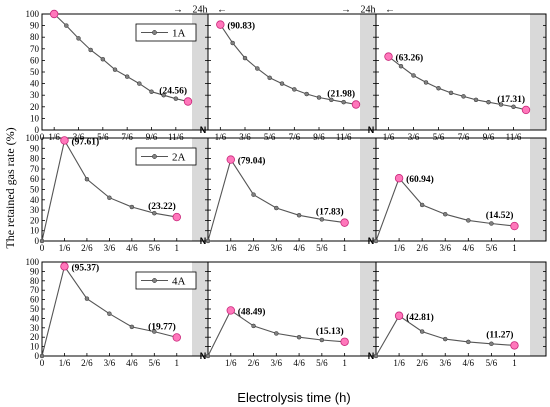  I want to click on arrow-right-icon: →, so click(346, 10).